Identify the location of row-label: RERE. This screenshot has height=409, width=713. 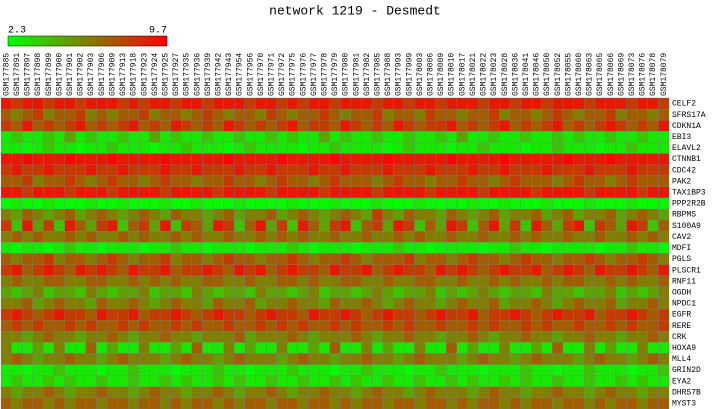
(681, 326).